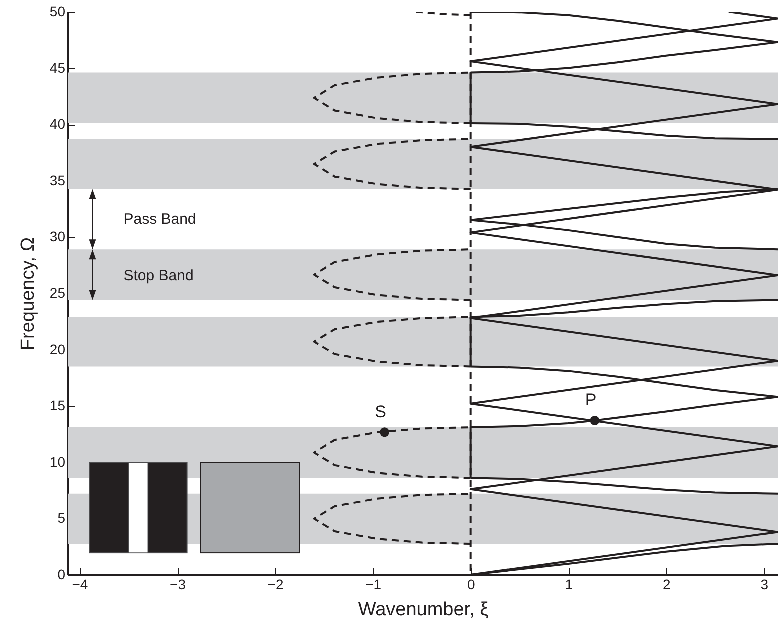 This screenshot has width=778, height=632. Describe the element at coordinates (764, 584) in the screenshot. I see `x-tick-label: 3` at that location.